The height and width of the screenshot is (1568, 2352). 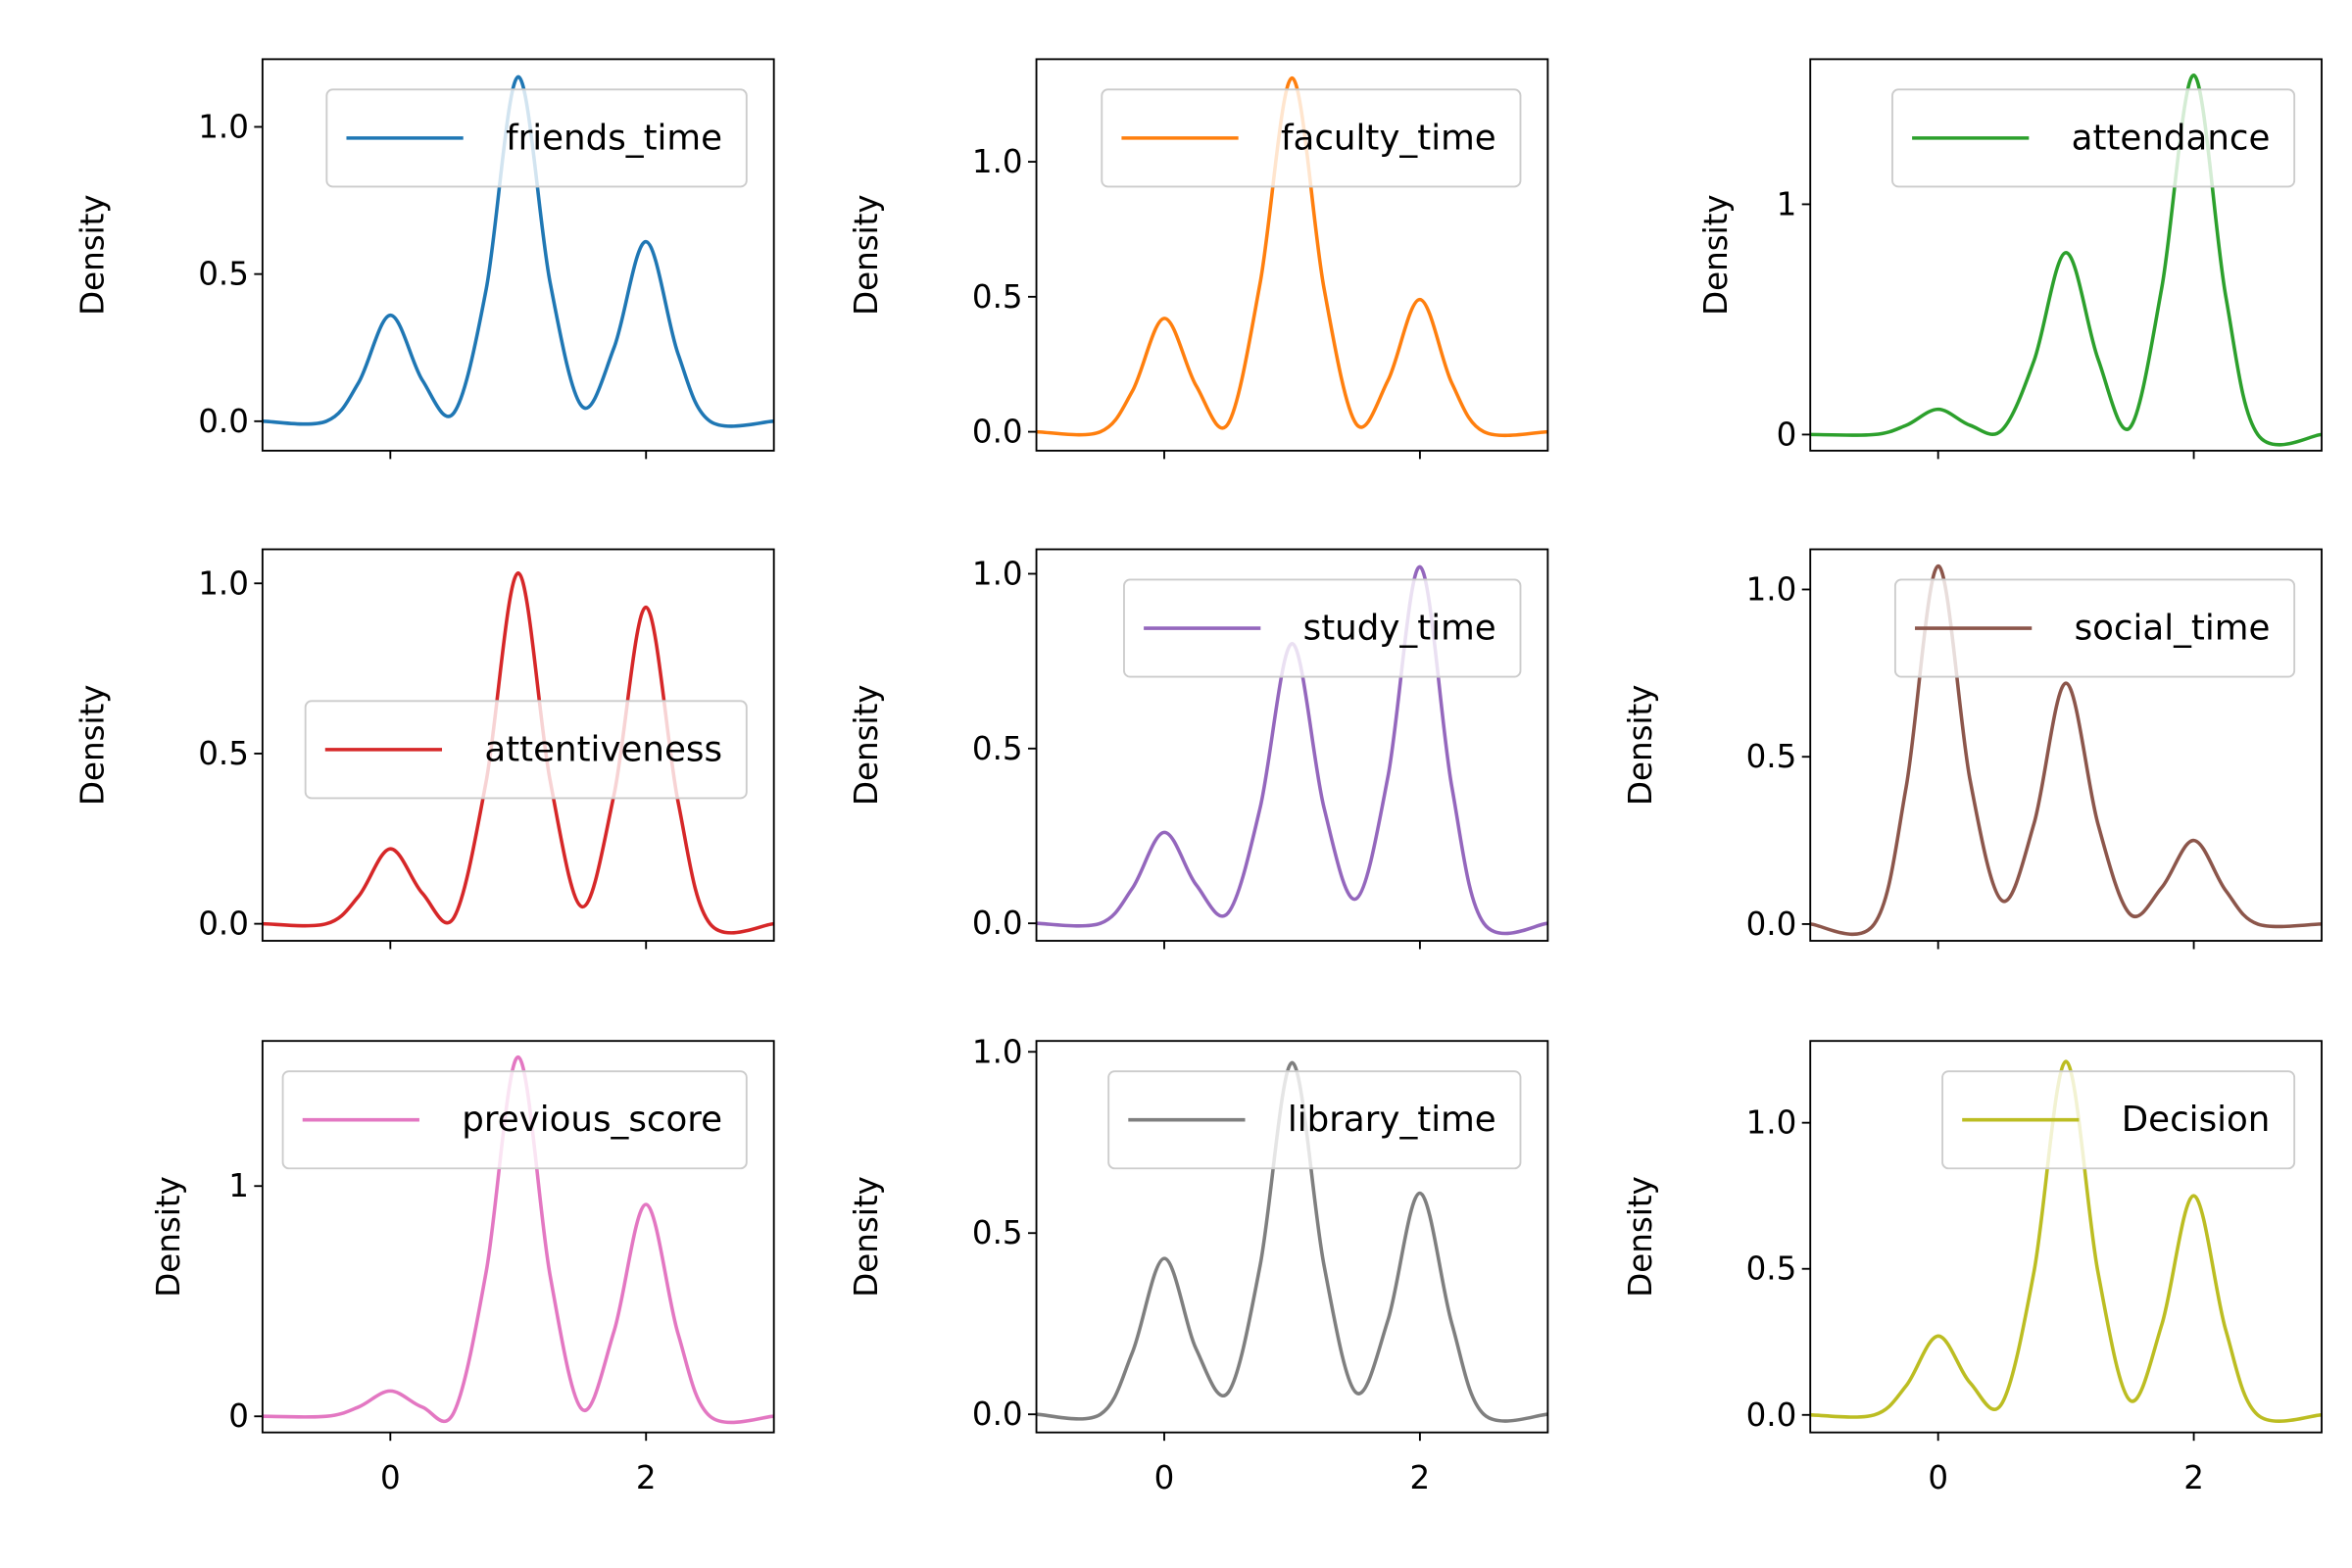 I want to click on legend: study_time, so click(x=1322, y=628).